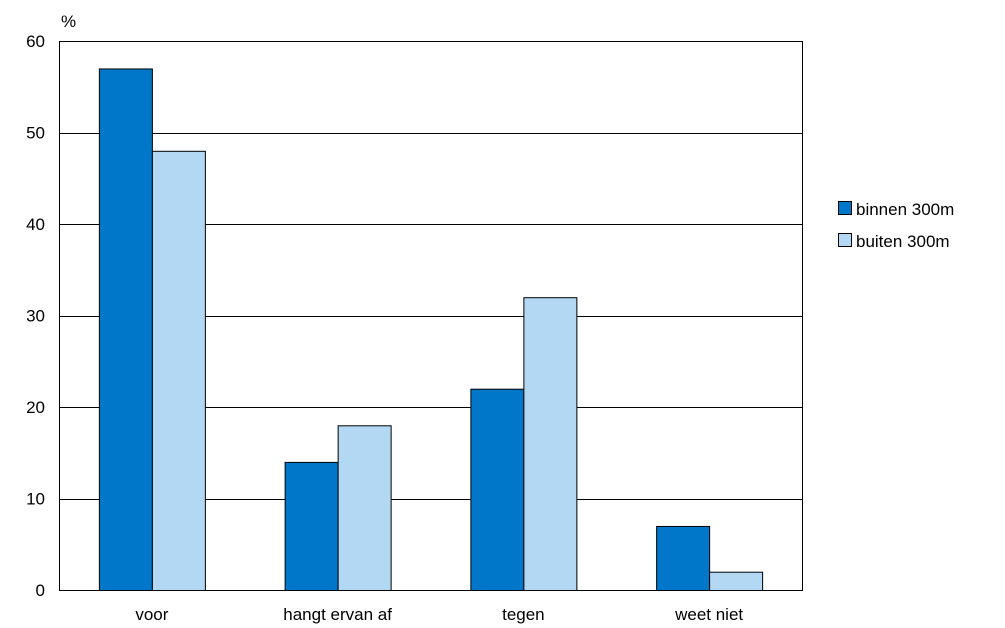 The height and width of the screenshot is (628, 1005). I want to click on legend: binnen 300m buiten 300m, so click(896, 225).